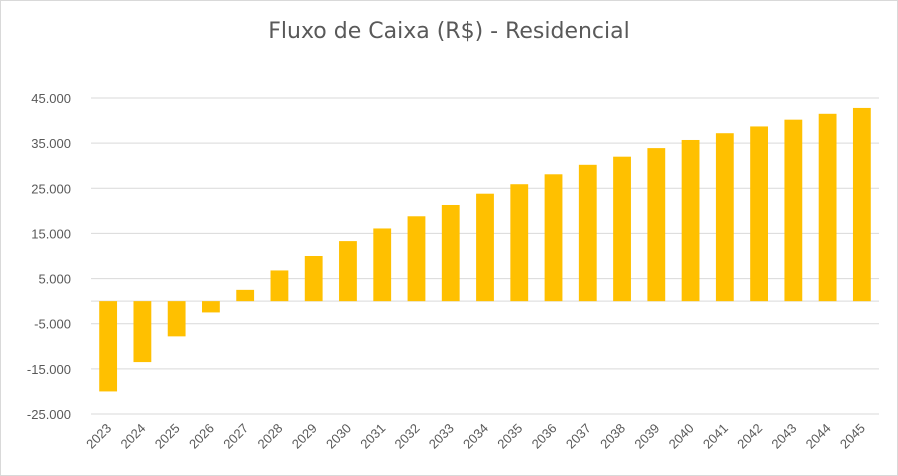  I want to click on x-tick-label: 2026, so click(201, 436).